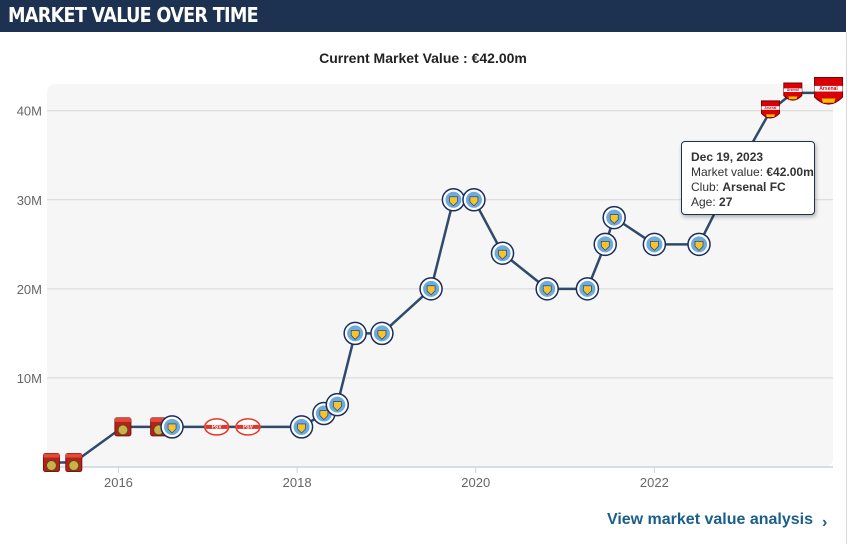 This screenshot has width=858, height=544. Describe the element at coordinates (475, 482) in the screenshot. I see `x-tick-label: 2020` at that location.